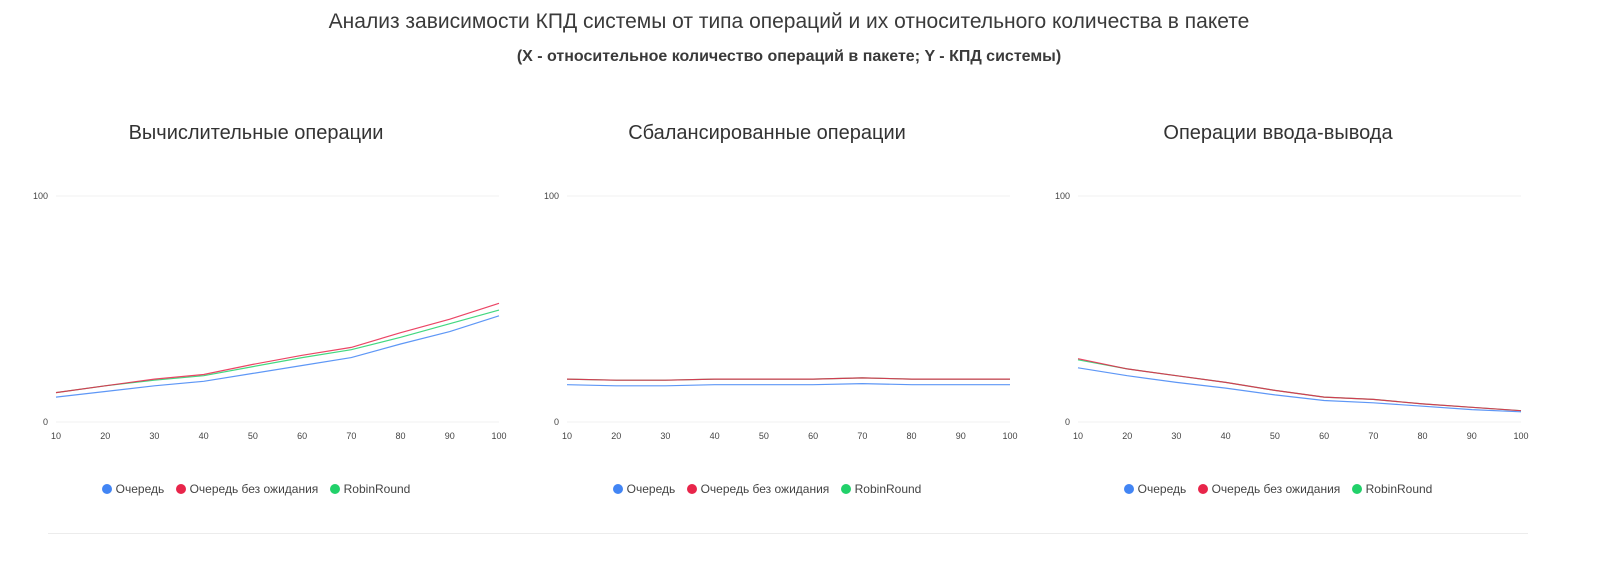  Describe the element at coordinates (788, 533) in the screenshot. I see `divider` at that location.